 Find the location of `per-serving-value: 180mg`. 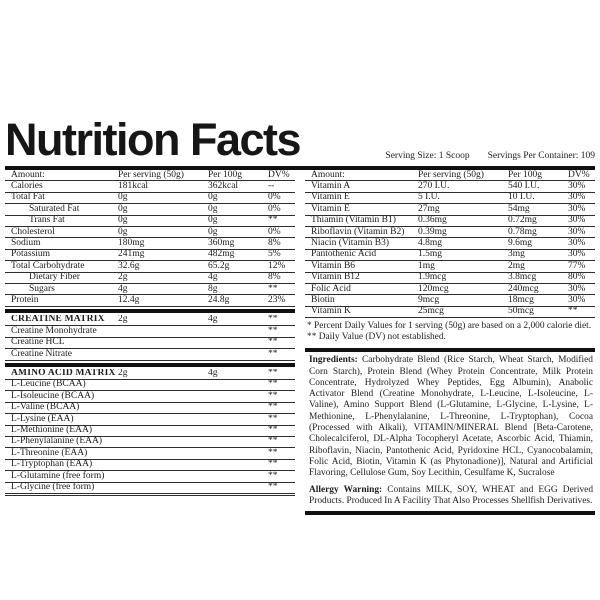

per-serving-value: 180mg is located at coordinates (131, 243).